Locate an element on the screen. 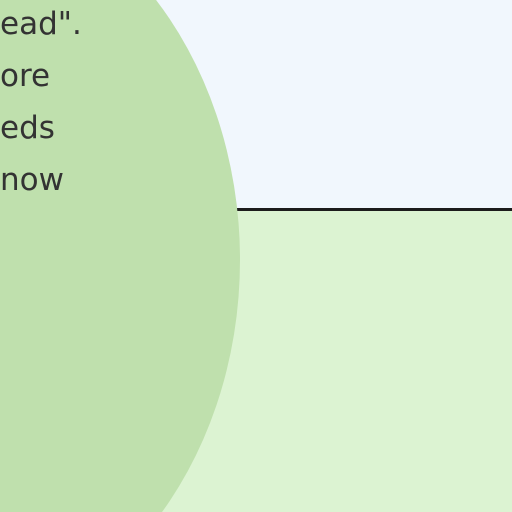  text-line-3: eds is located at coordinates (27, 128).